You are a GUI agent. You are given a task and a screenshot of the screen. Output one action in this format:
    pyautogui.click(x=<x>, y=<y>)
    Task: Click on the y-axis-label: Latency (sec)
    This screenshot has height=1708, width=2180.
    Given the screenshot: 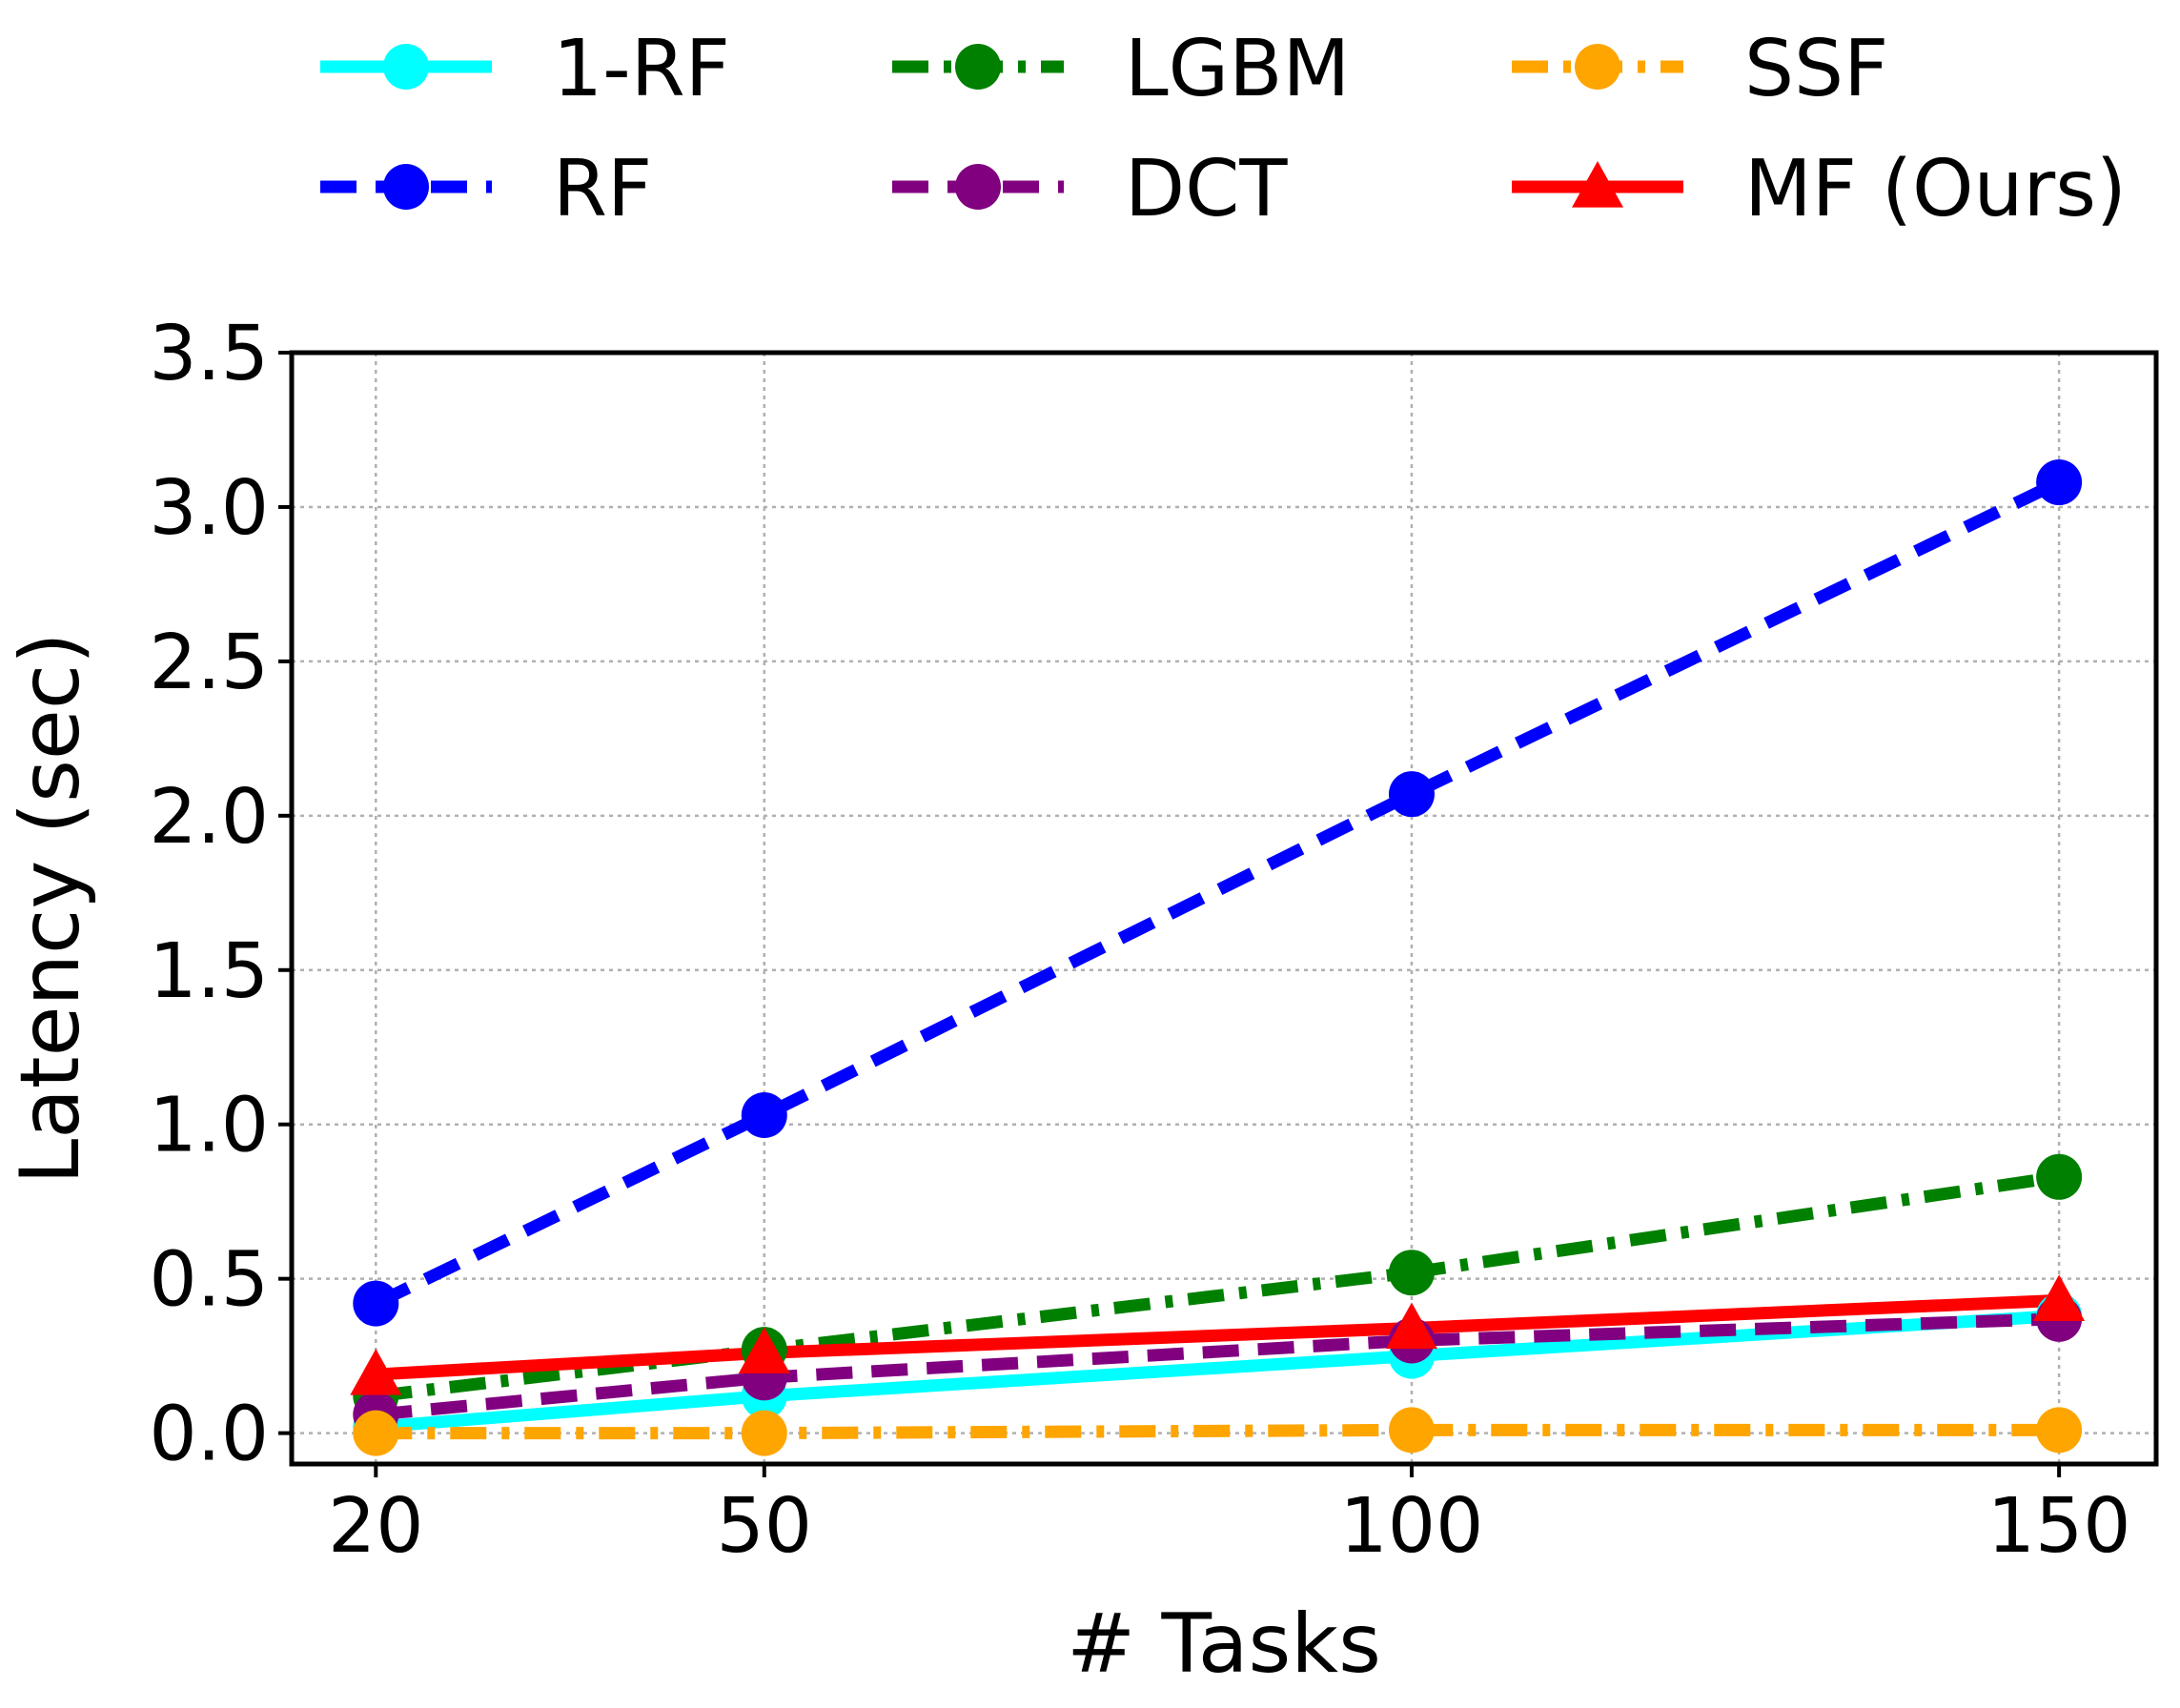 What is the action you would take?
    pyautogui.click(x=51, y=908)
    